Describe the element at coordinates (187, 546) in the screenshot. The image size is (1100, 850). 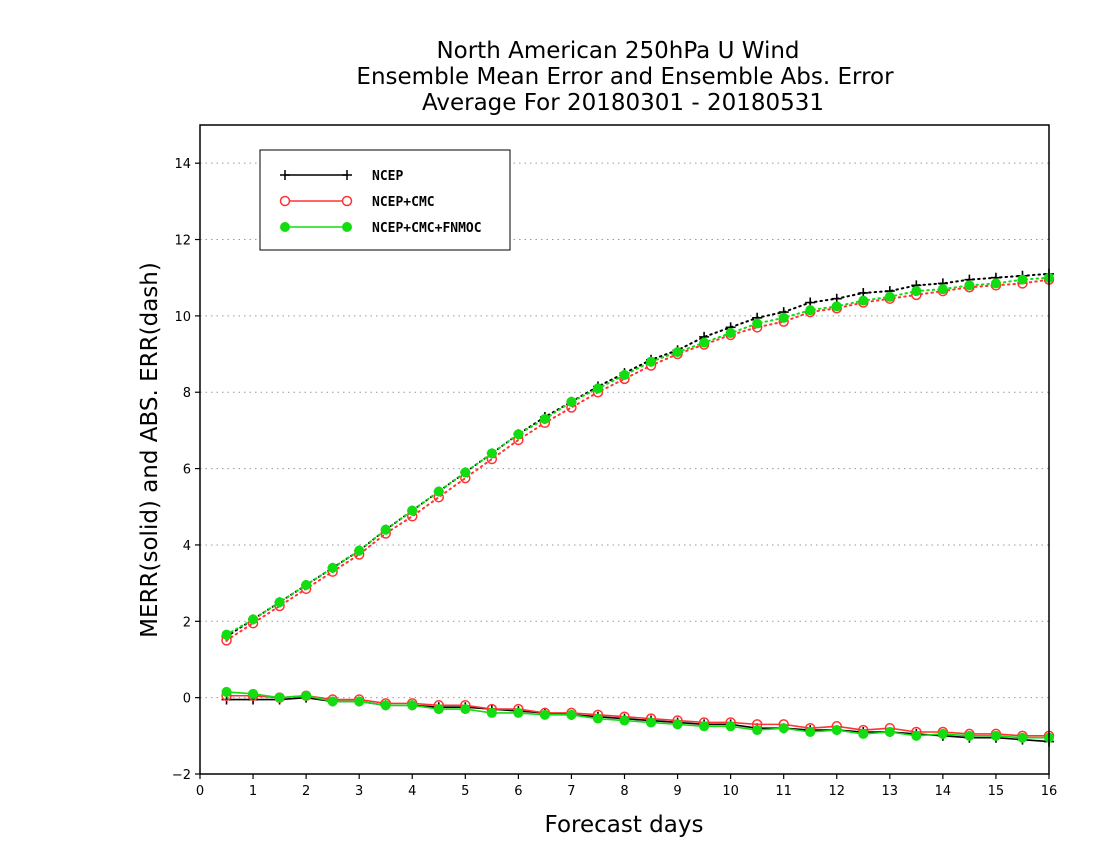
I see `y-tick-label: 4` at that location.